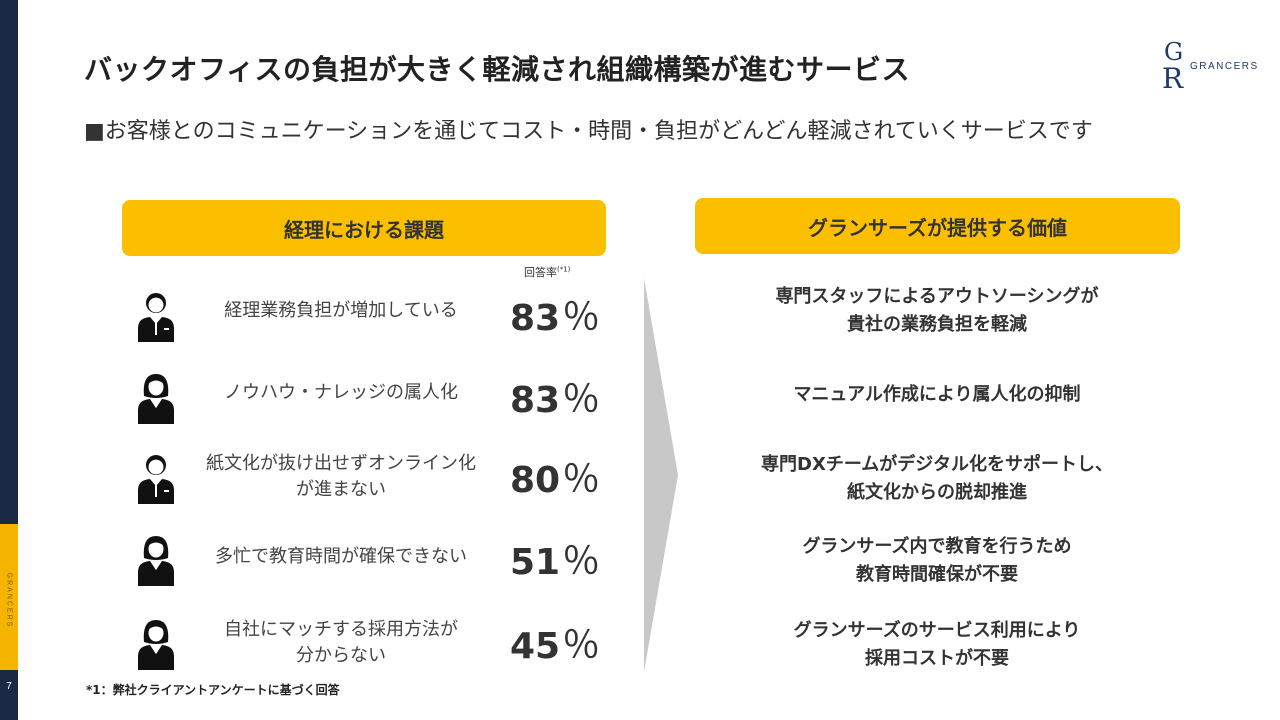 The image size is (1280, 720). I want to click on value-text-line-1: グランサーズのサービス利用により, so click(937, 630).